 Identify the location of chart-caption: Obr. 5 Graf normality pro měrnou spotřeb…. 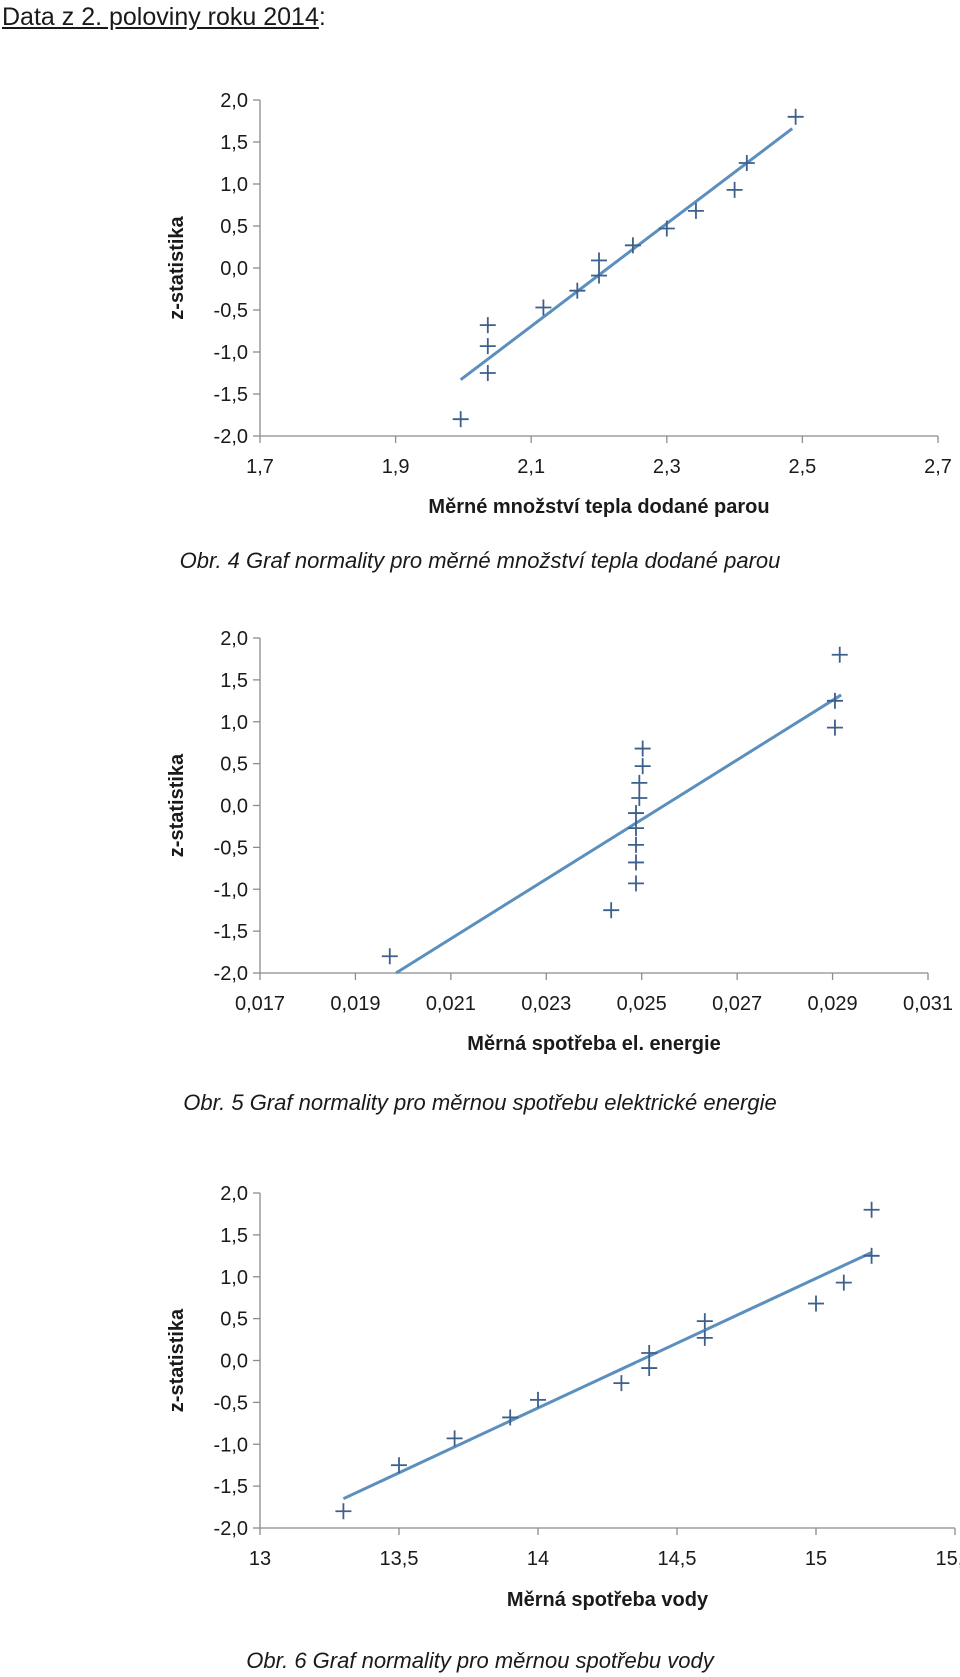
(480, 1102).